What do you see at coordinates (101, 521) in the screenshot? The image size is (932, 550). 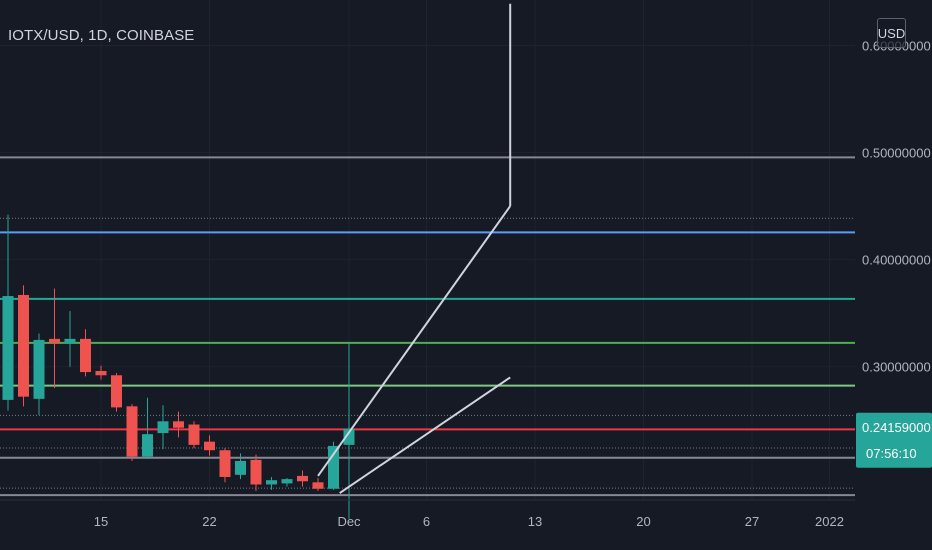 I see `x-tick-label: 15` at bounding box center [101, 521].